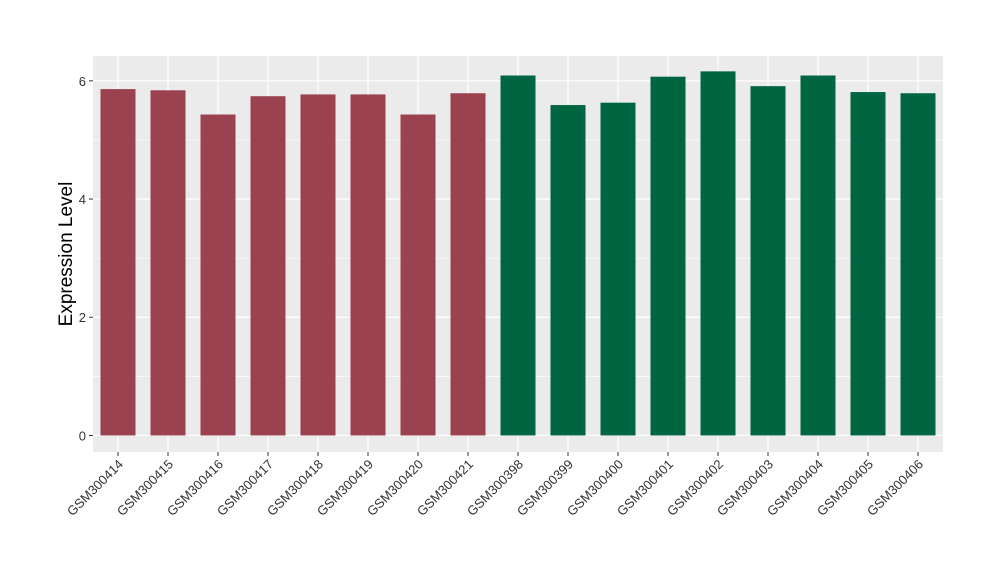  What do you see at coordinates (668, 256) in the screenshot?
I see `bar-GSM300401` at bounding box center [668, 256].